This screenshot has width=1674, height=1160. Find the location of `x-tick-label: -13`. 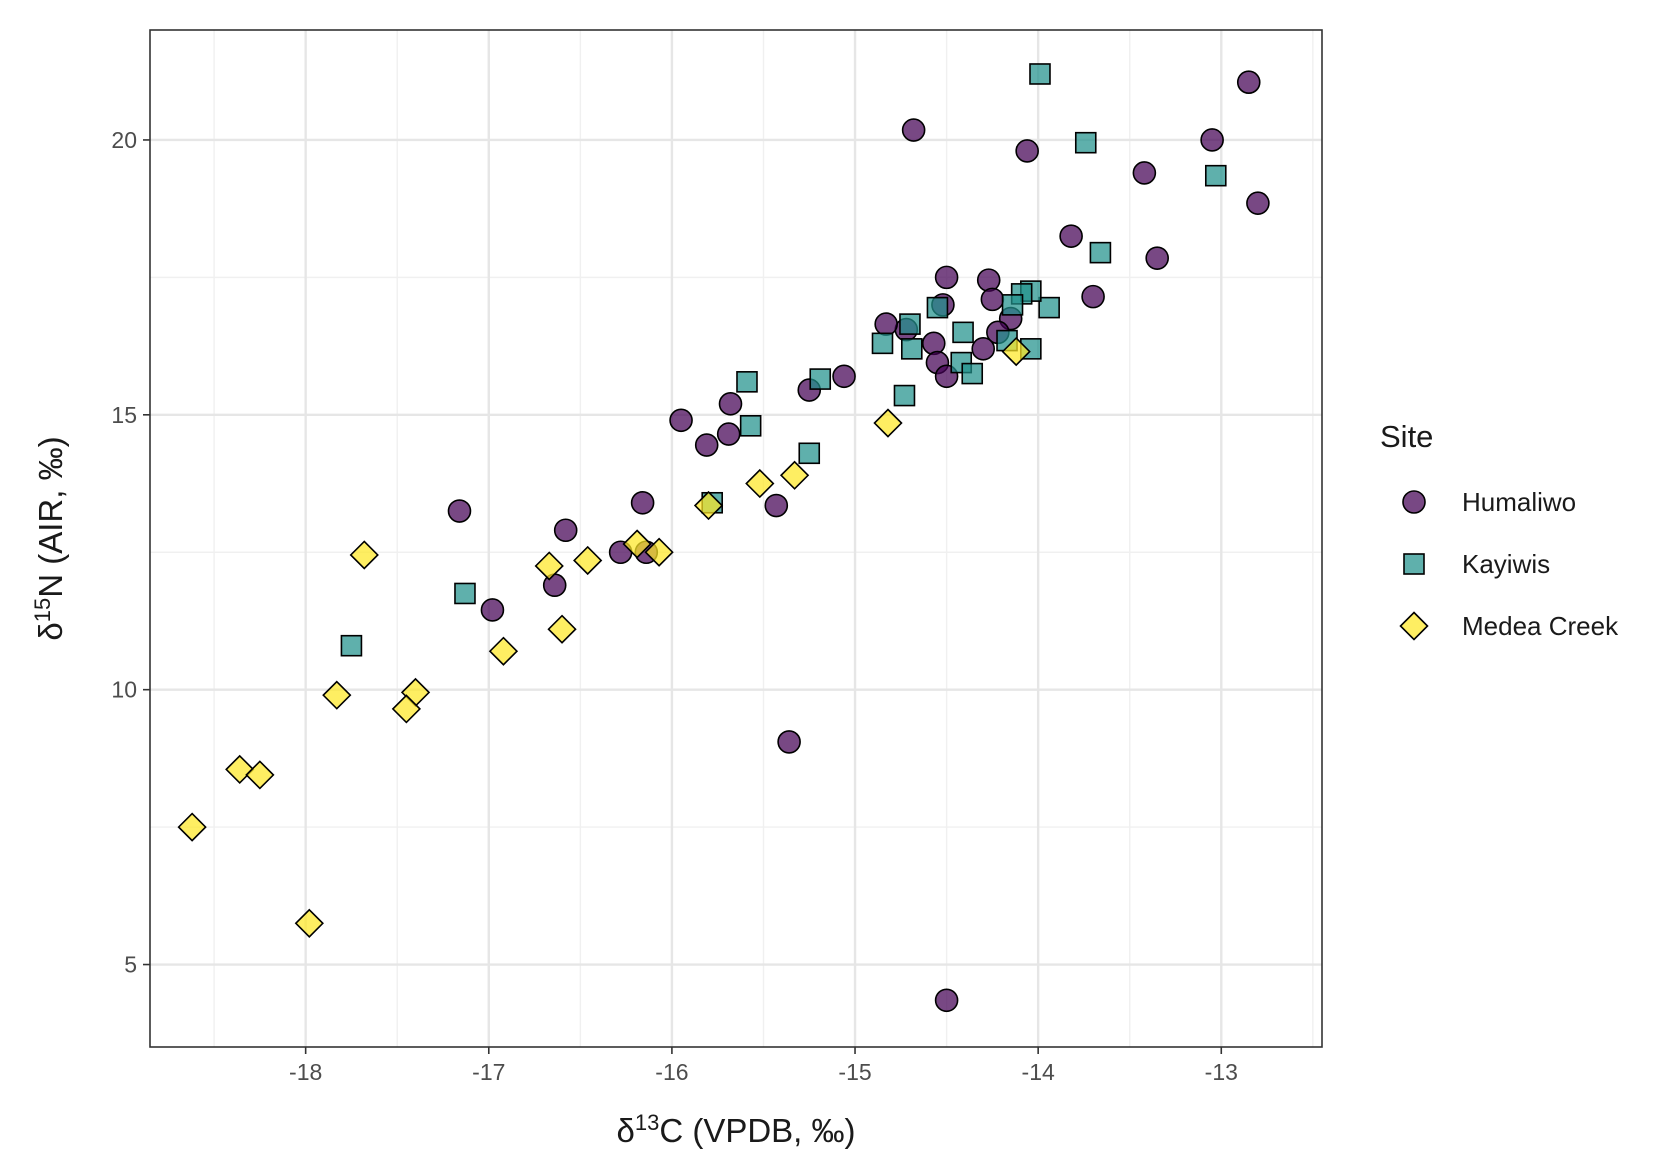

x-tick-label: -13 is located at coordinates (1221, 1072).